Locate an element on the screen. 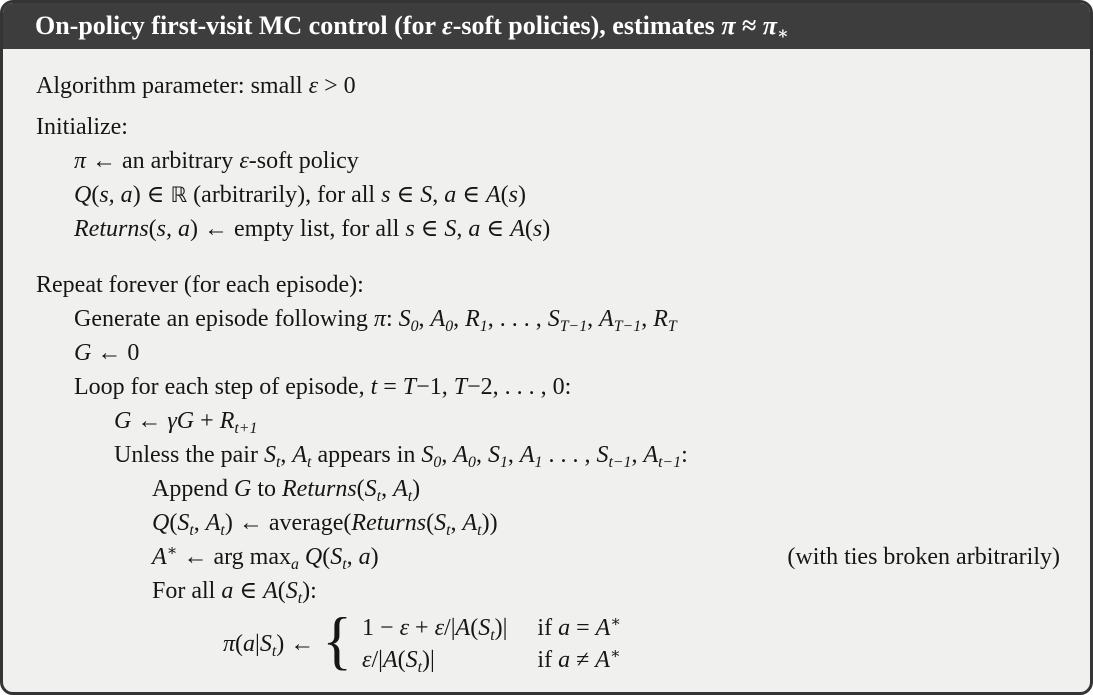 Image resolution: width=1093 pixels, height=695 pixels. text-segment: ) ← is located at coordinates (295, 643).